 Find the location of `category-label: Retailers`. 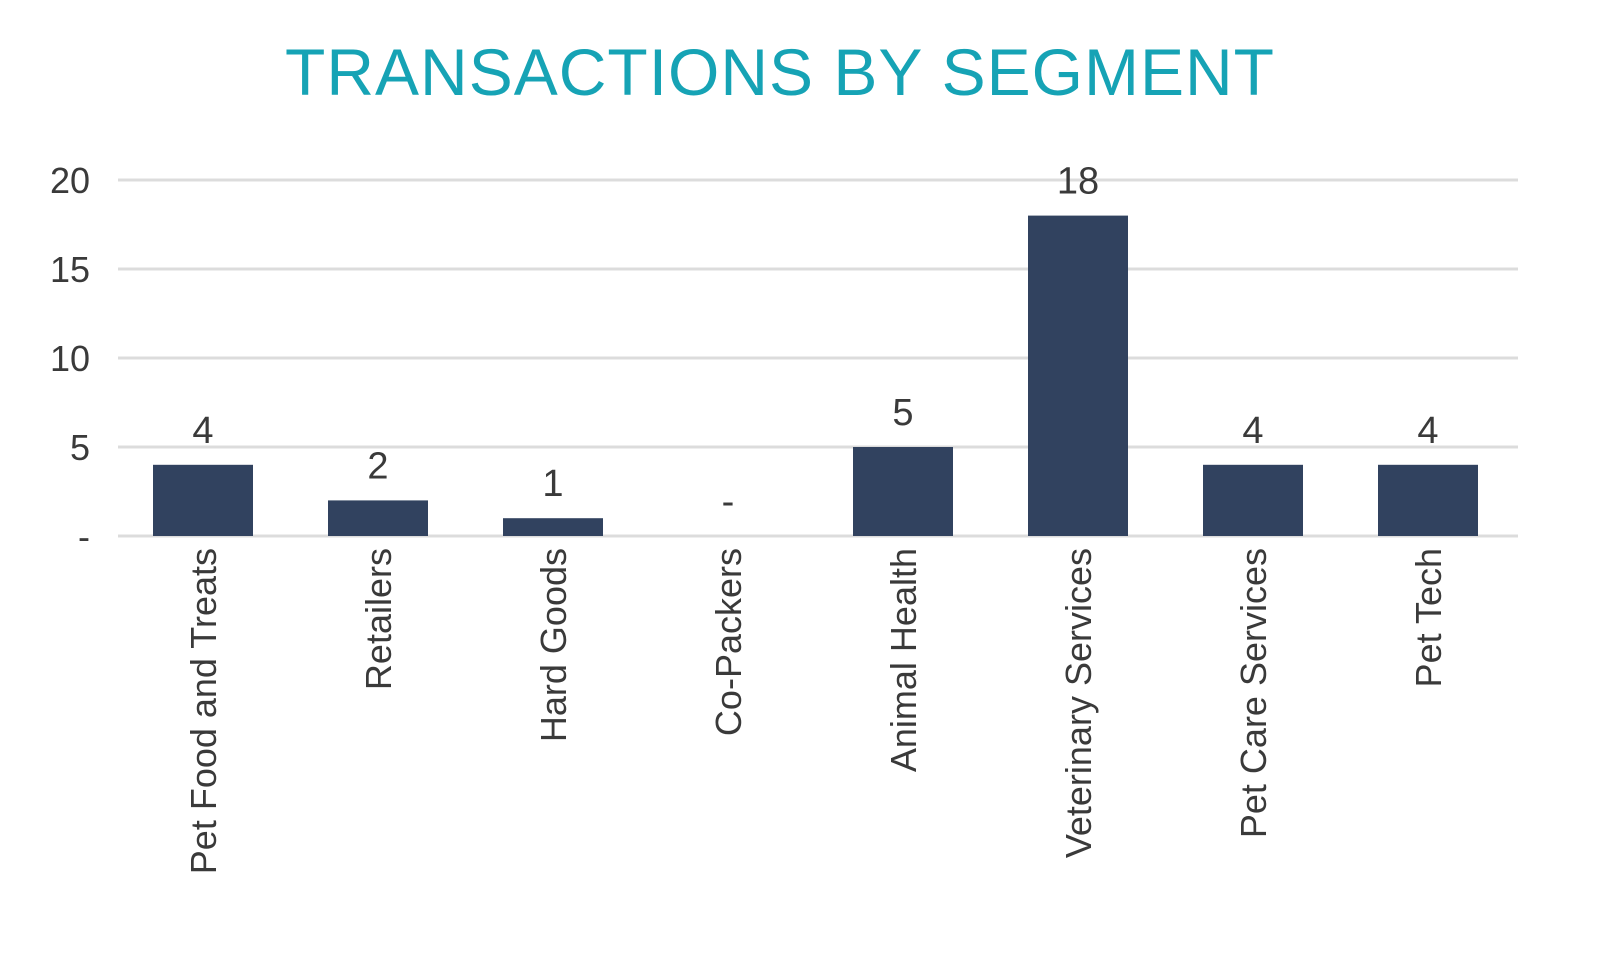

category-label: Retailers is located at coordinates (378, 619).